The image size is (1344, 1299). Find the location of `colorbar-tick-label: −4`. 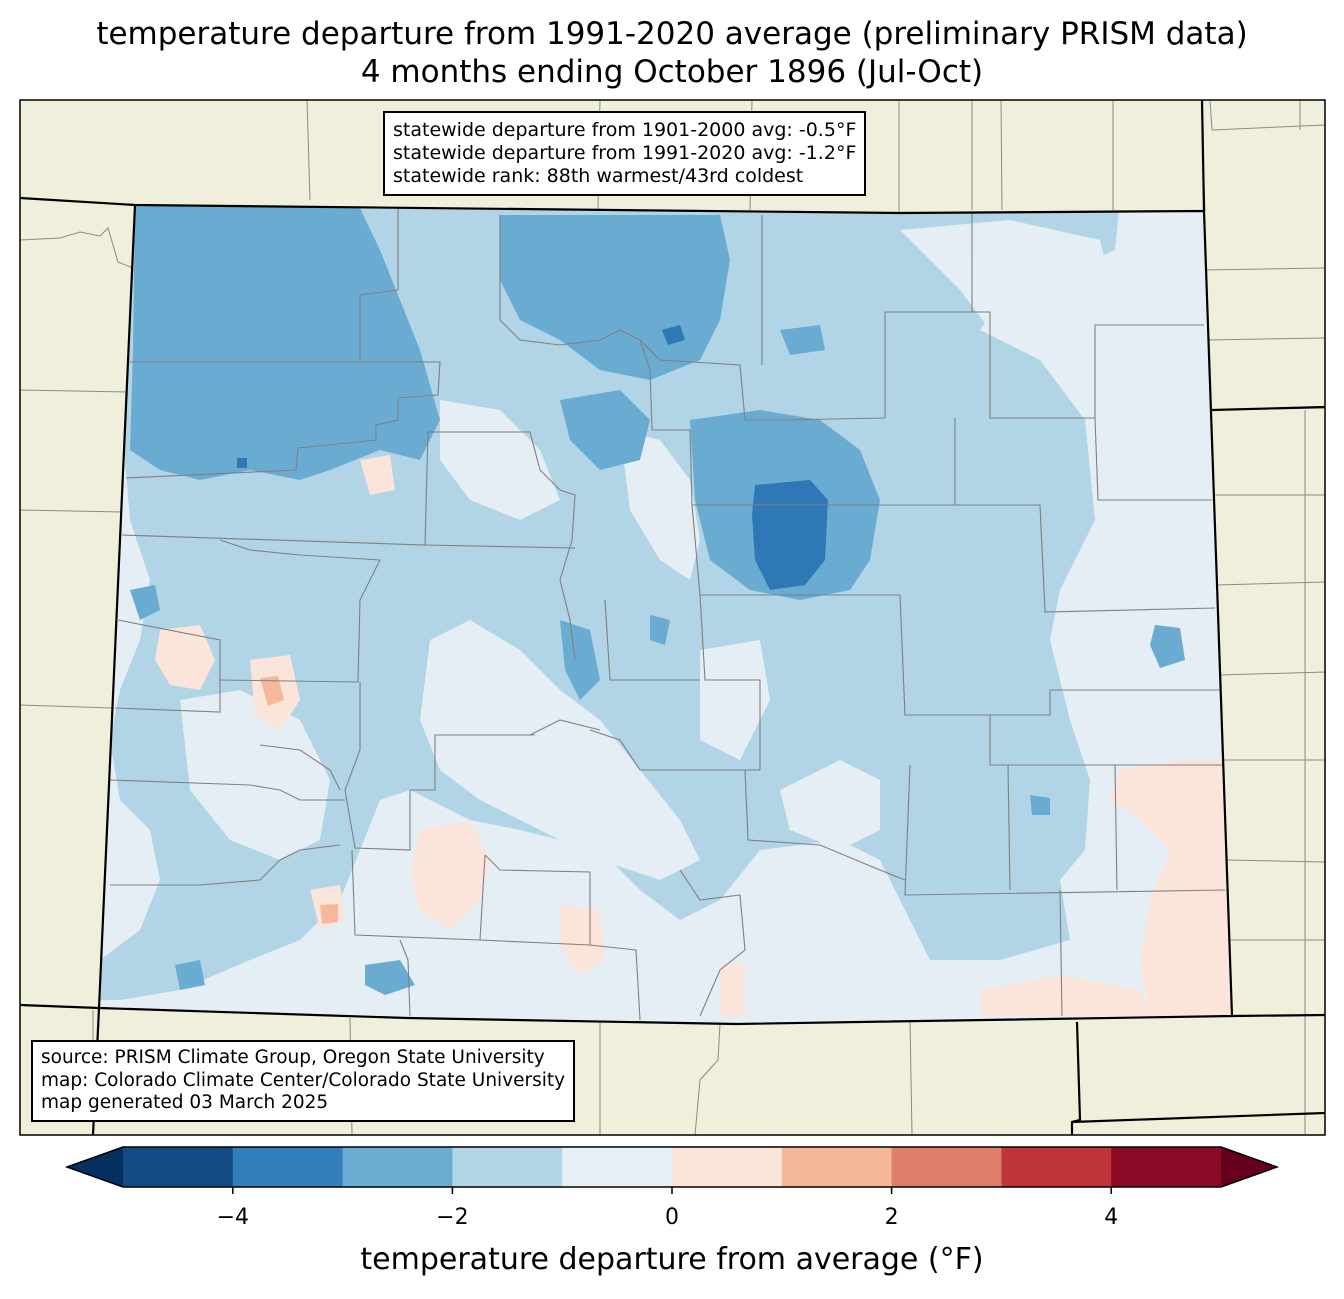

colorbar-tick-label: −4 is located at coordinates (233, 1217).